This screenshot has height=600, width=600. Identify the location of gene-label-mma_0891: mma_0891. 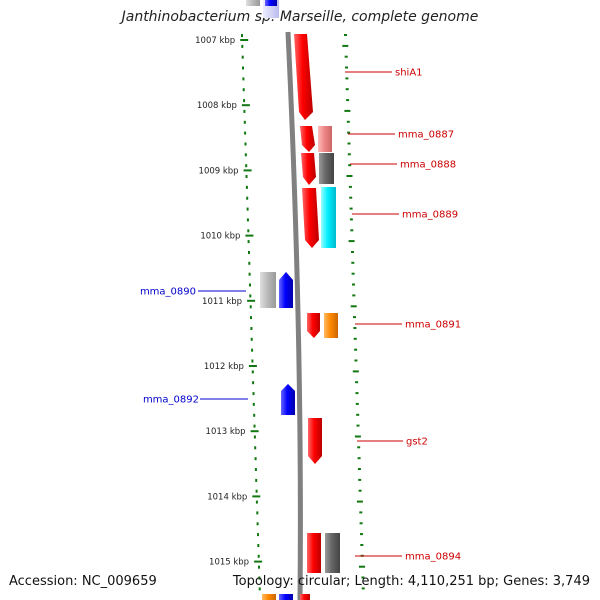
(433, 325).